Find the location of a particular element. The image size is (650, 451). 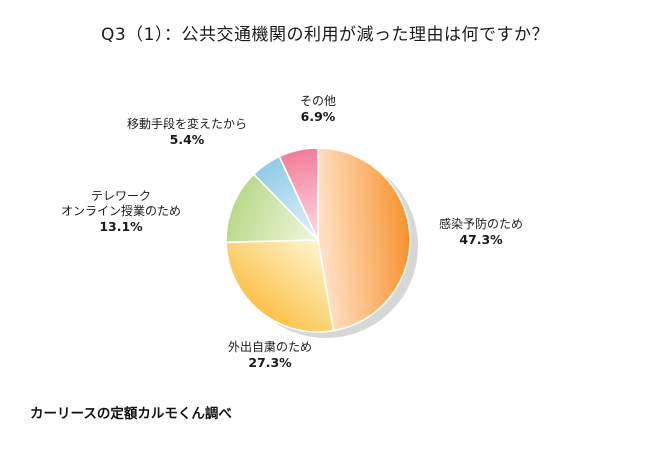

slice-label: 移動手段を変えたから is located at coordinates (187, 123).